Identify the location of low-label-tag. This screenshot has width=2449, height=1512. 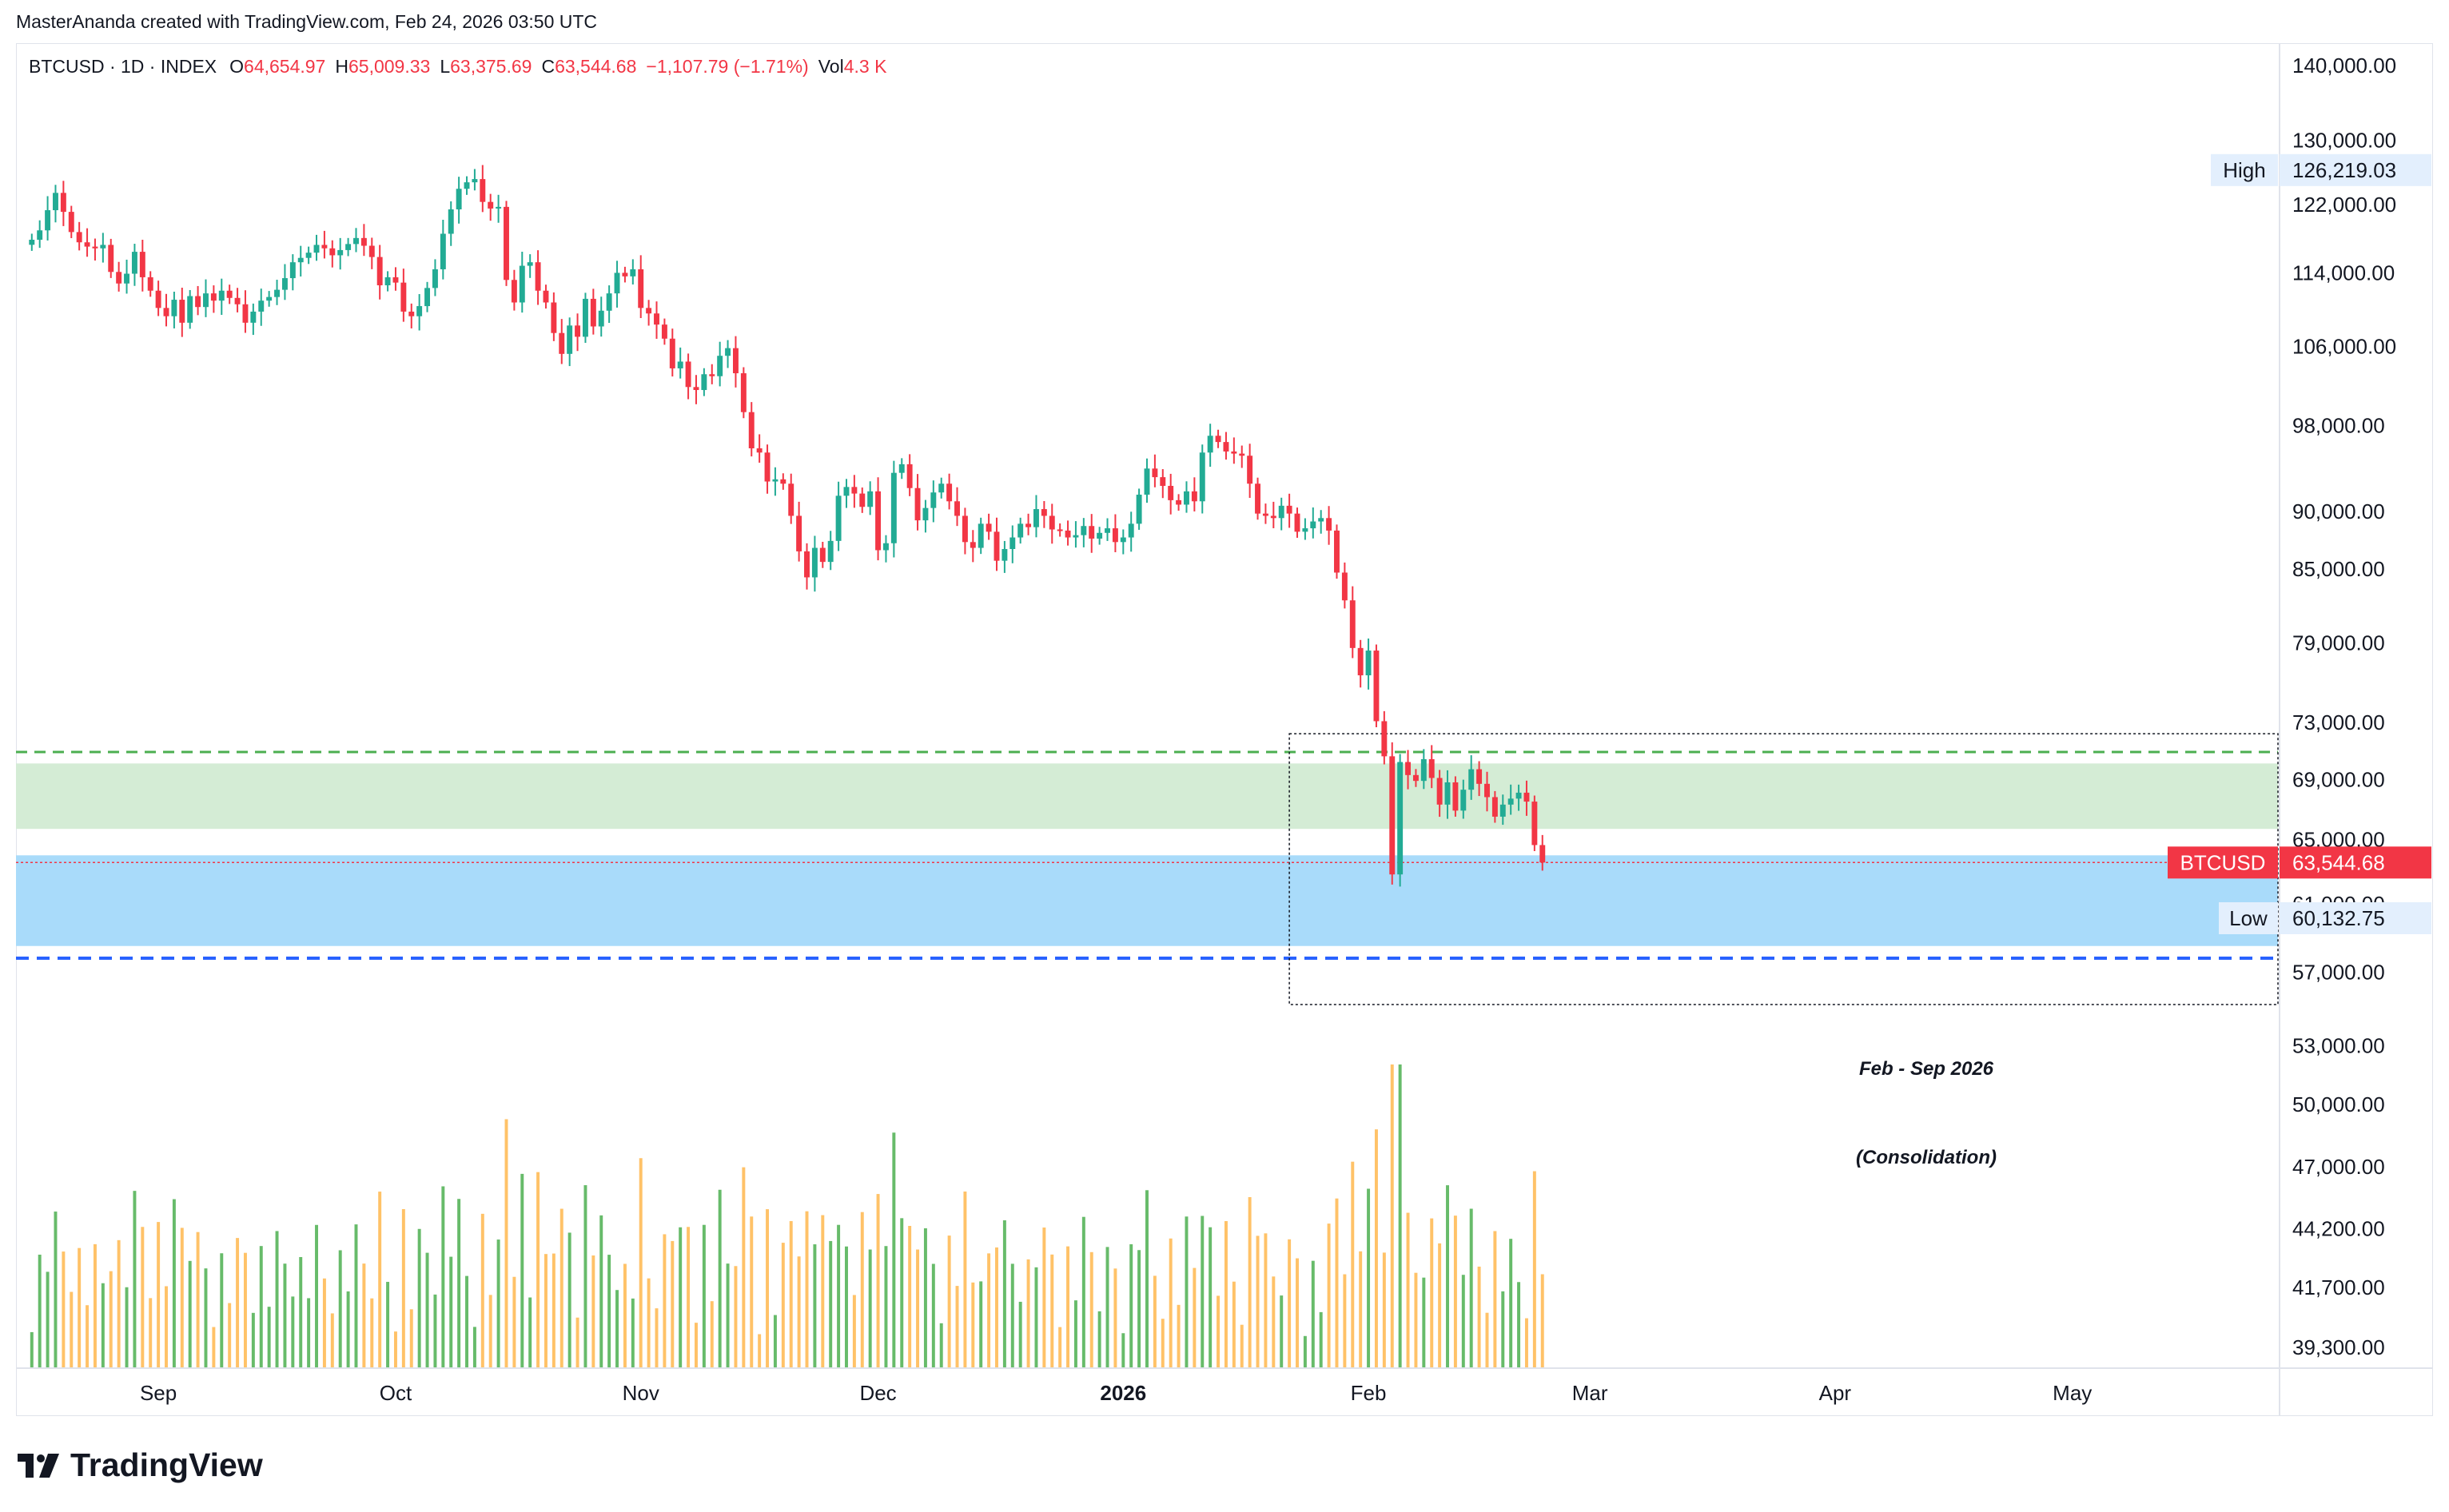
(2248, 917).